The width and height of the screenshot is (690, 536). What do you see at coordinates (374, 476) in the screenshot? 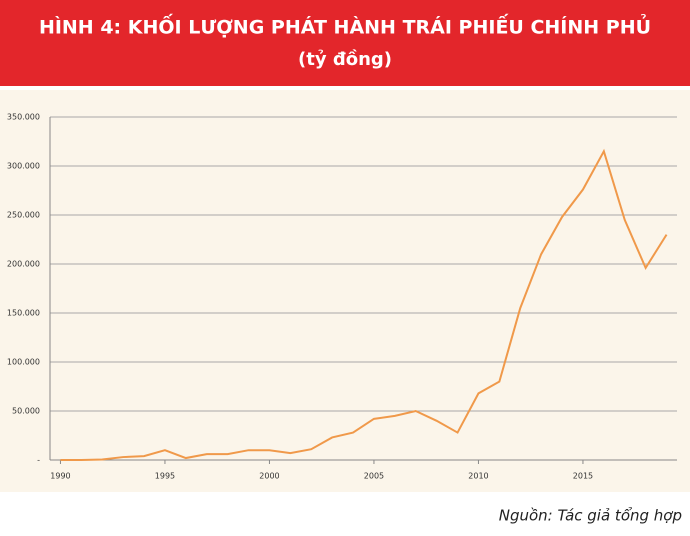
I see `x-tick-label: 2005` at bounding box center [374, 476].